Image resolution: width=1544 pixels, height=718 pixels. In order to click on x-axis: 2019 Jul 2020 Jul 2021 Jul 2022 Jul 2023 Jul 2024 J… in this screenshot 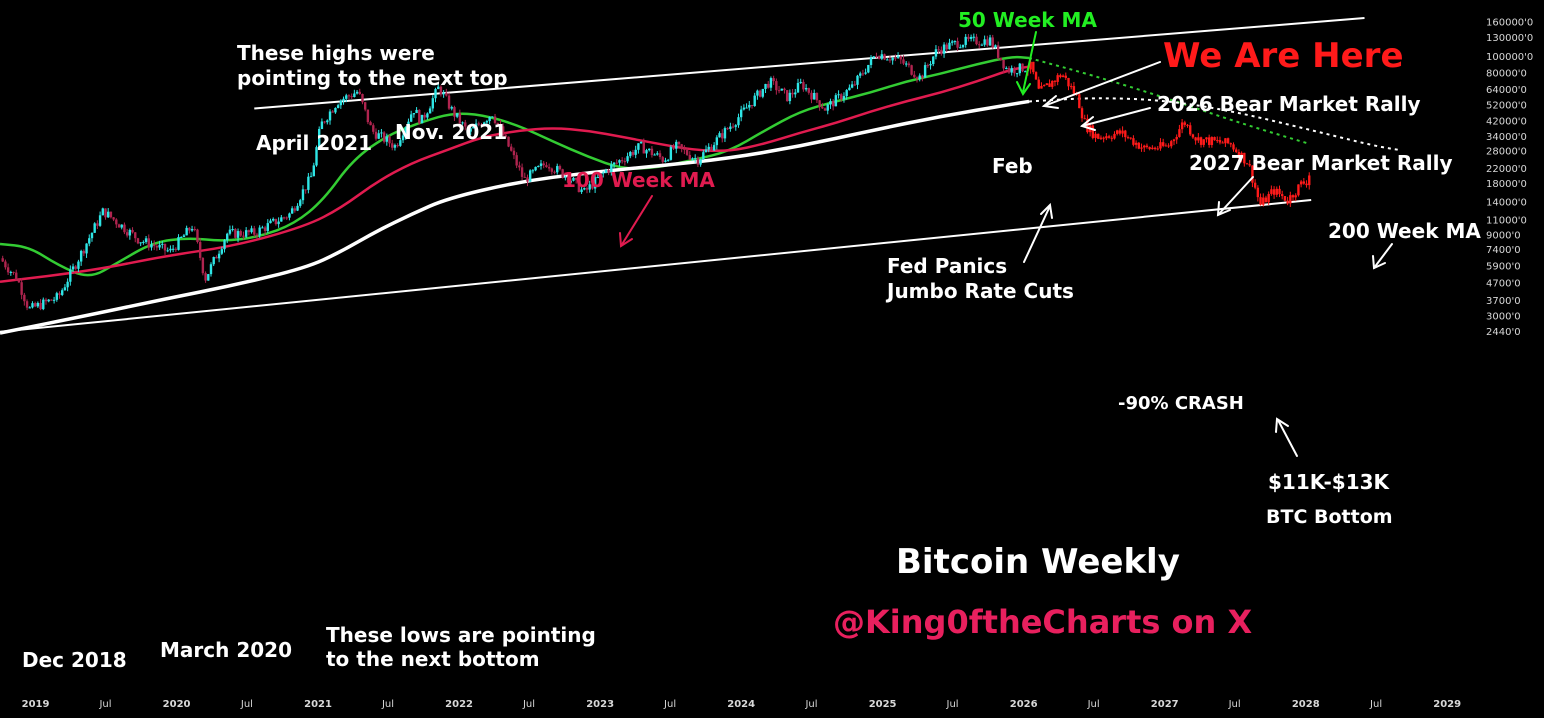, I will do `click(742, 704)`.